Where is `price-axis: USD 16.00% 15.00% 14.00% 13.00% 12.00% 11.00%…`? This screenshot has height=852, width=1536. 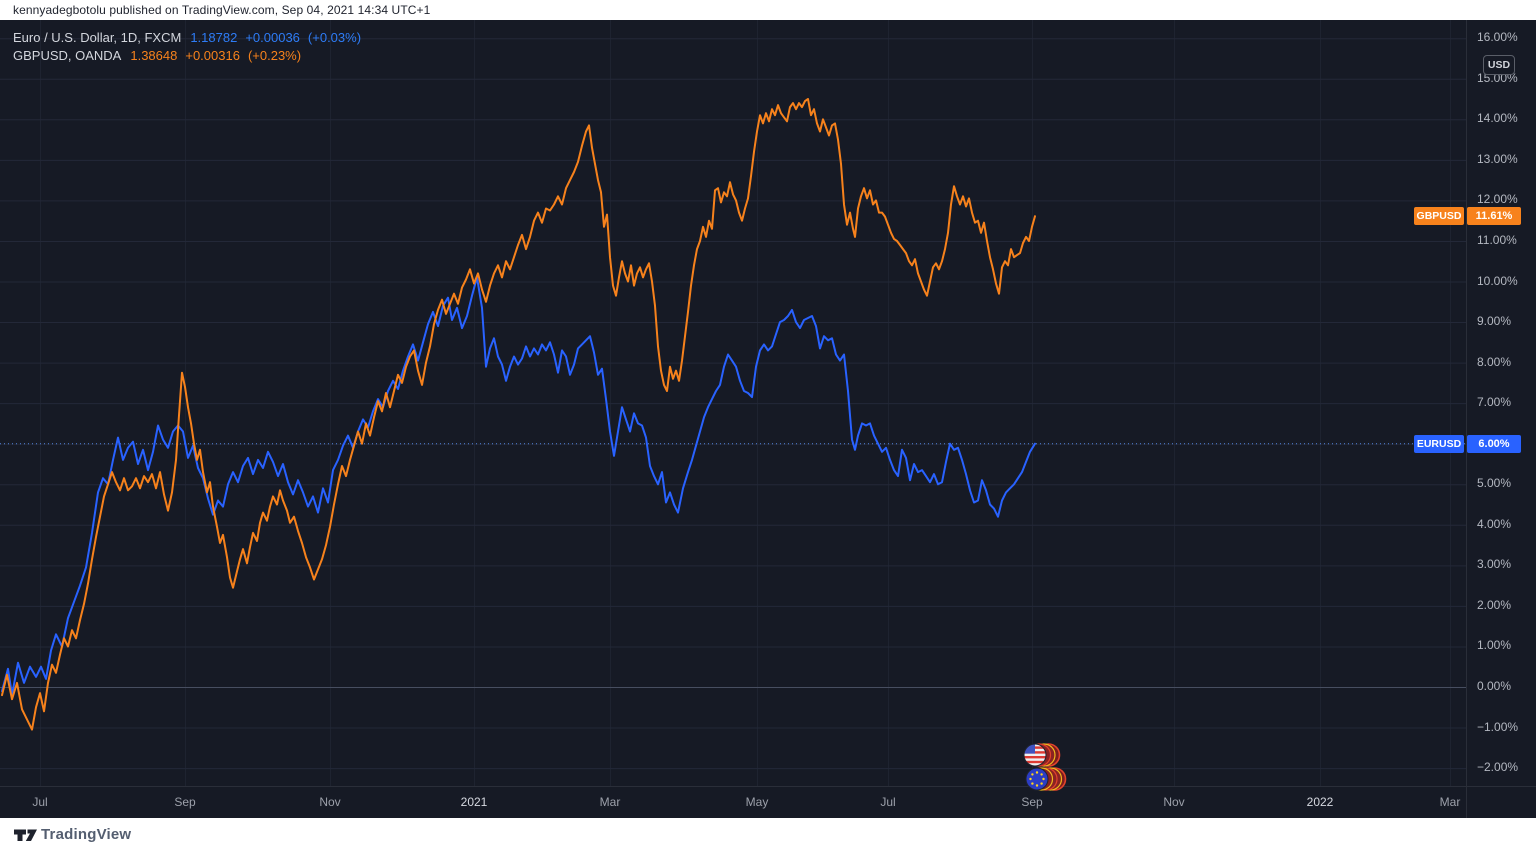
price-axis: USD 16.00% 15.00% 14.00% 13.00% 12.00% 11.00%… is located at coordinates (1501, 419).